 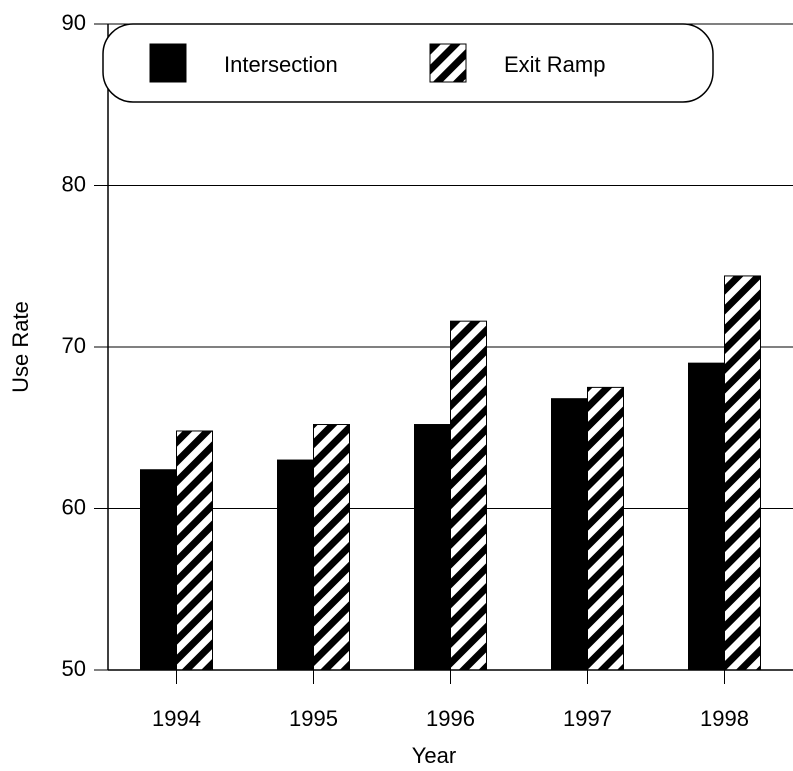 What do you see at coordinates (408, 63) in the screenshot?
I see `legend-box` at bounding box center [408, 63].